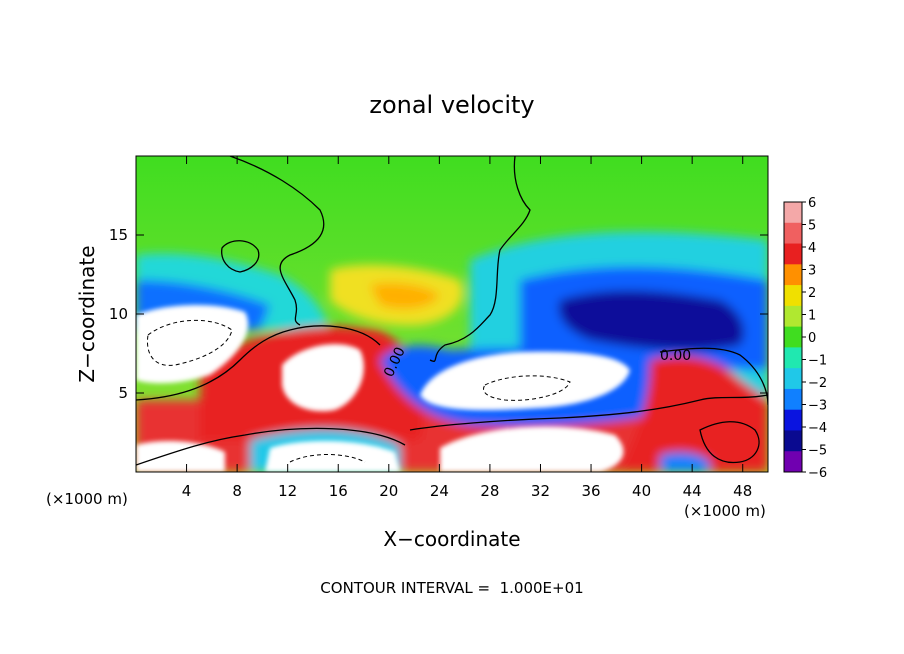 This screenshot has height=654, width=904. Describe the element at coordinates (323, 378) in the screenshot. I see `field-white-pocket-mid` at that location.